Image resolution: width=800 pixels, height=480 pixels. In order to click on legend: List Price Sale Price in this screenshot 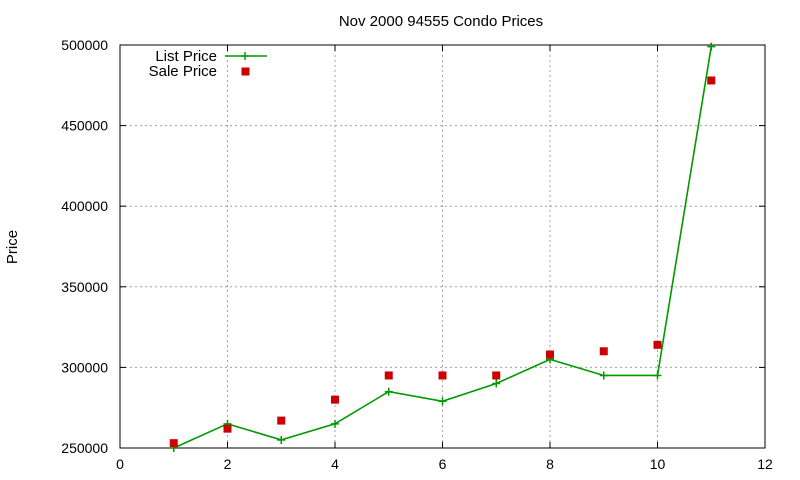, I will do `click(208, 64)`.